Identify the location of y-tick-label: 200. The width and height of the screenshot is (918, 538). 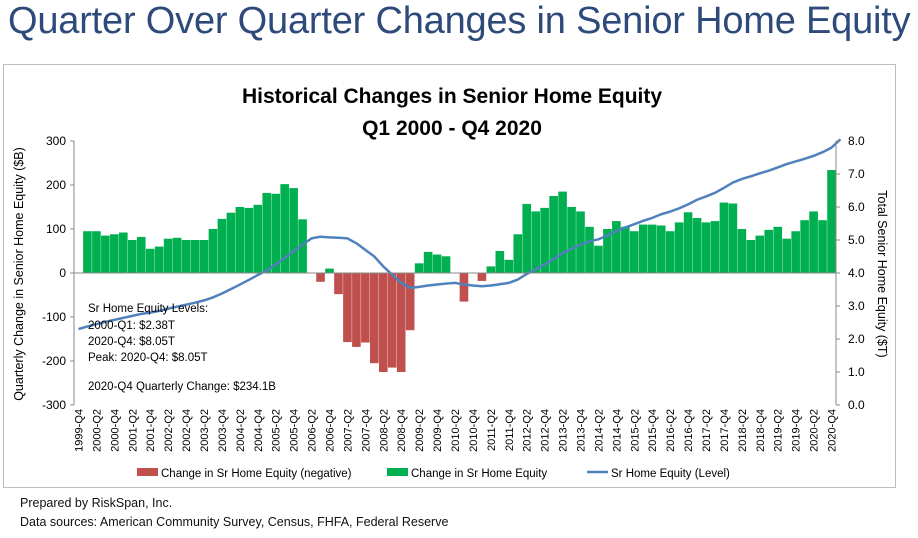
(56, 185).